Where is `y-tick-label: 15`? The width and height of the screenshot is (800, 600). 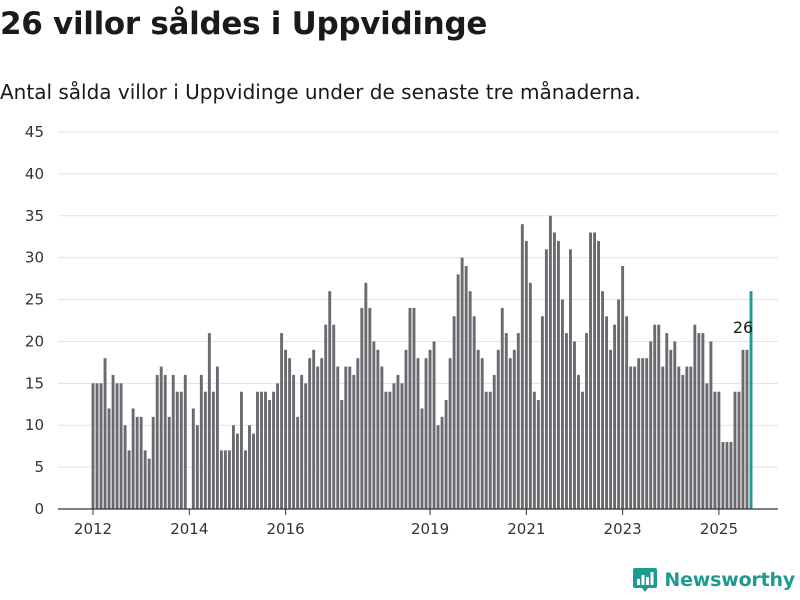
y-tick-label: 15 is located at coordinates (34, 383).